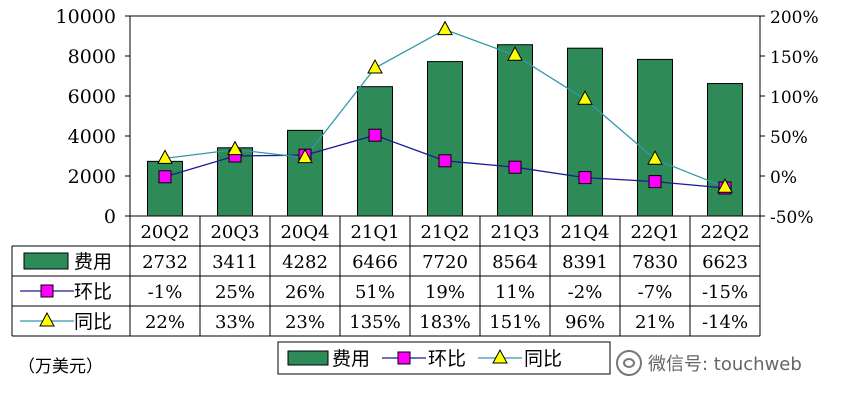  I want to click on category-label: 20Q2, so click(164, 232).